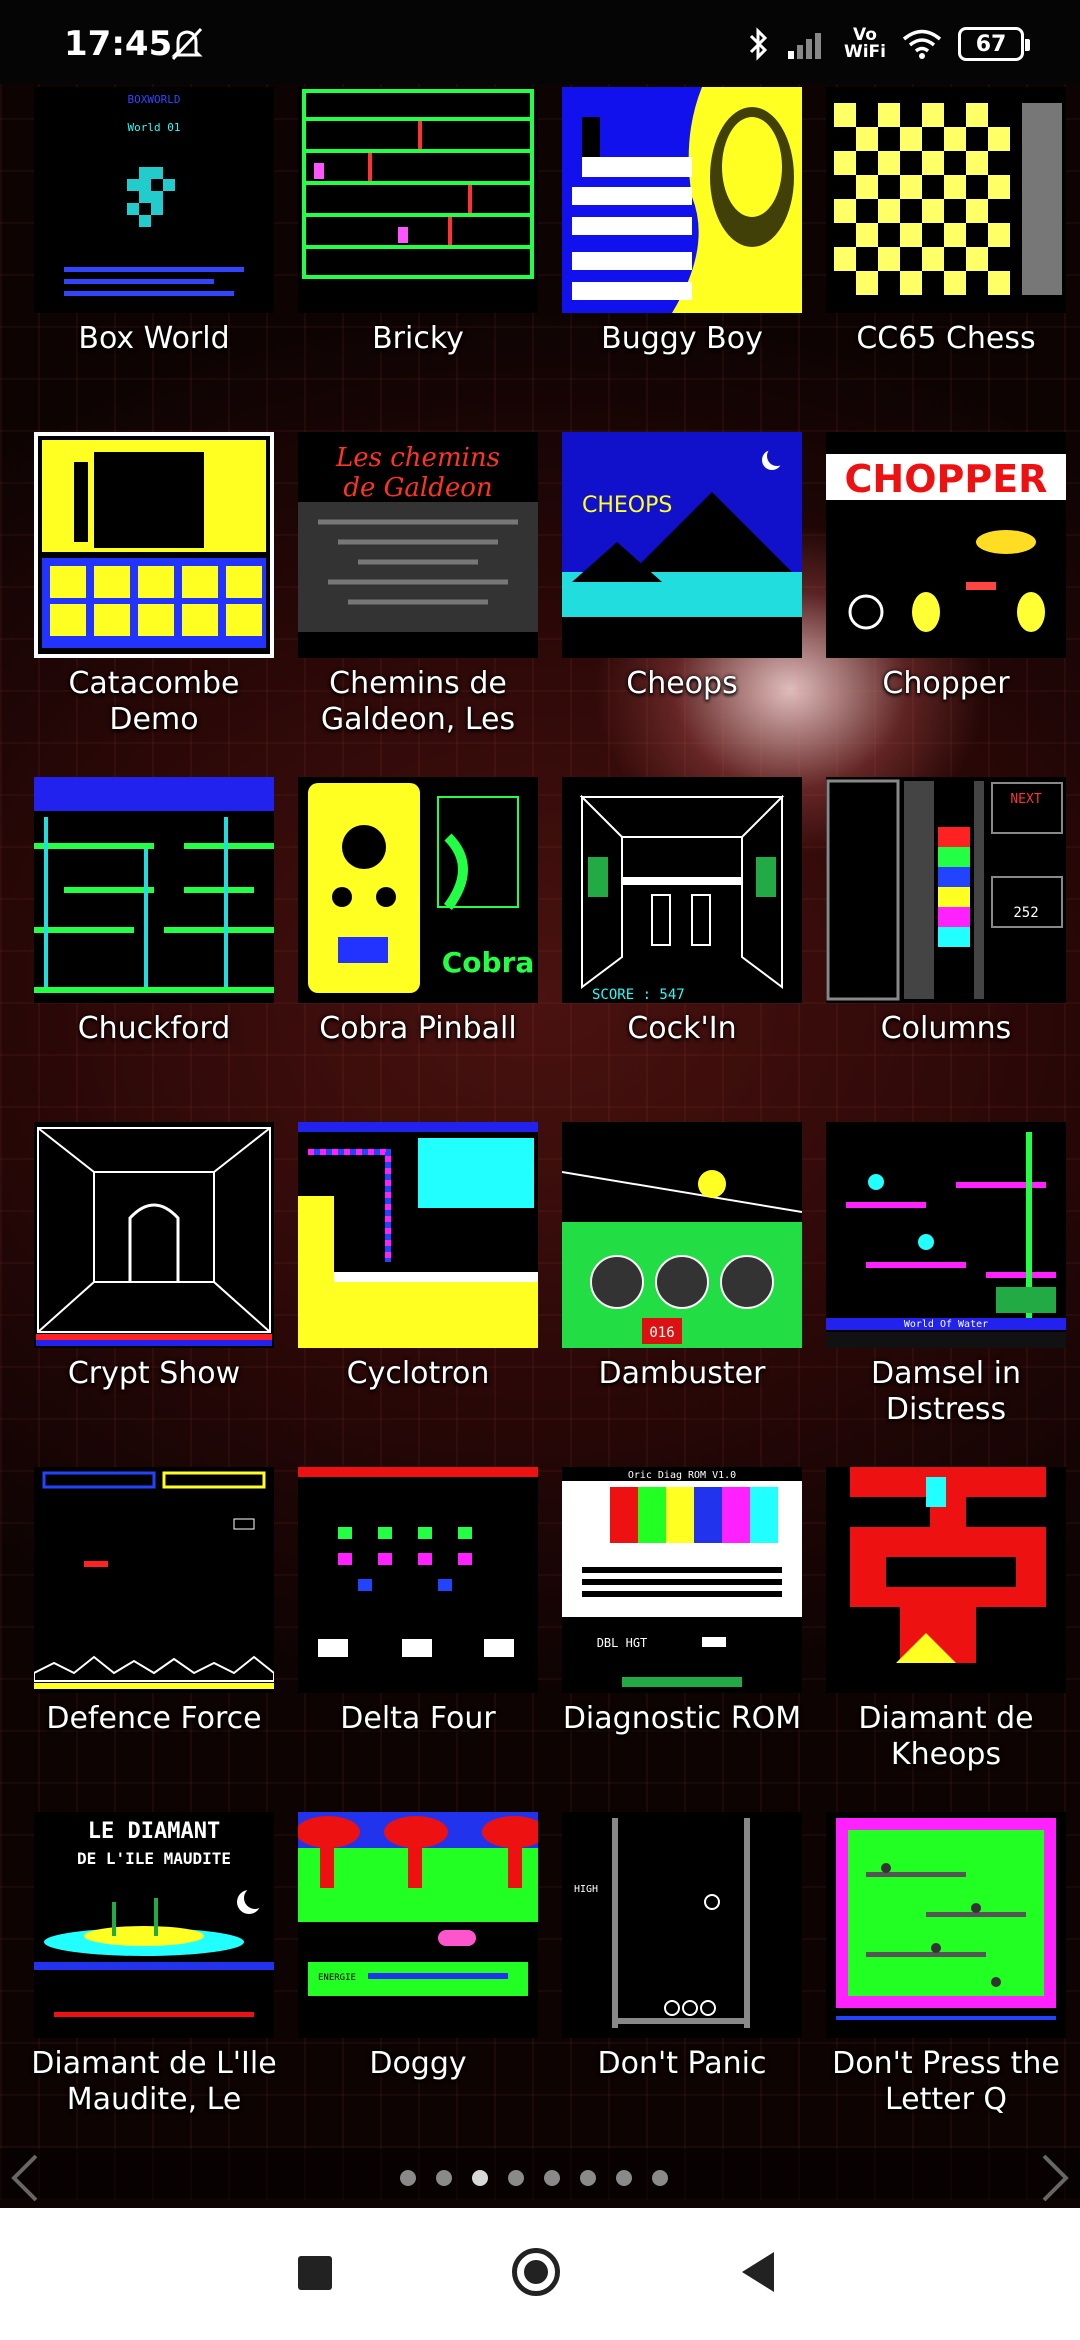 The height and width of the screenshot is (2340, 1080). I want to click on game-tile: World Of Water Damsel in Distress, so click(946, 1291).